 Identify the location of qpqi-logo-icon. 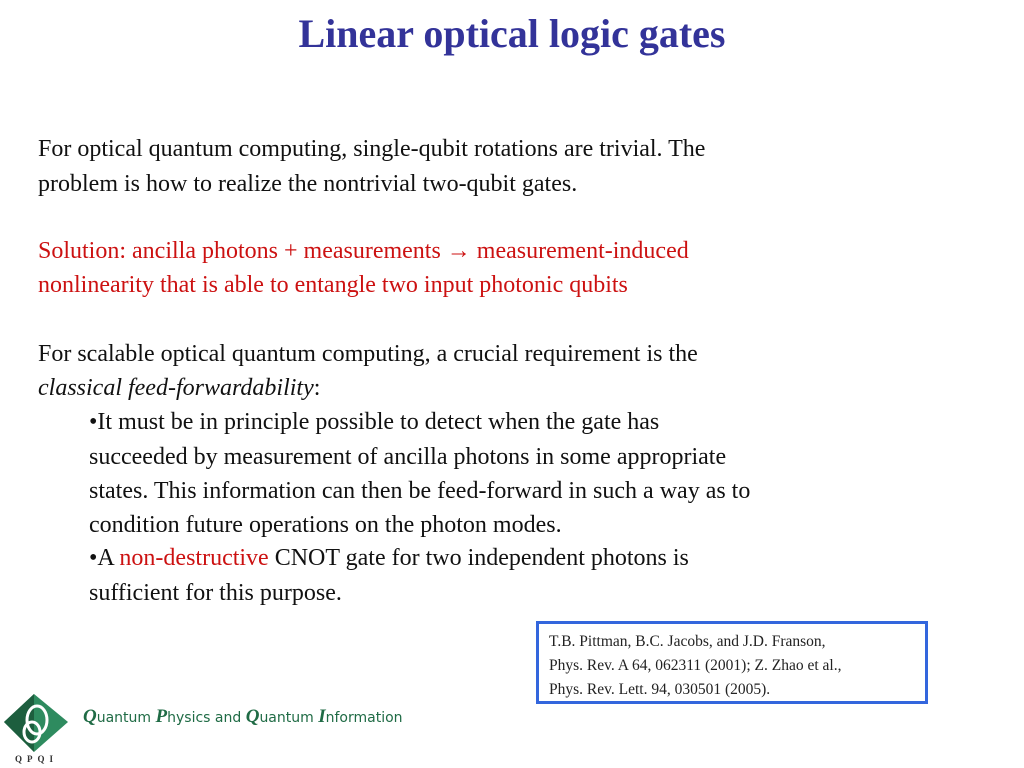
(36, 723).